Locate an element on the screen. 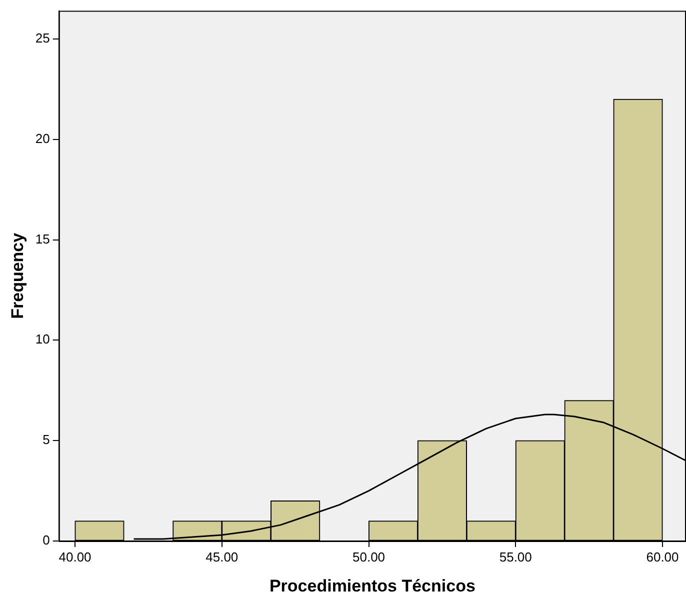 This screenshot has width=686, height=611. x-tick-label: 60.00 is located at coordinates (662, 556).